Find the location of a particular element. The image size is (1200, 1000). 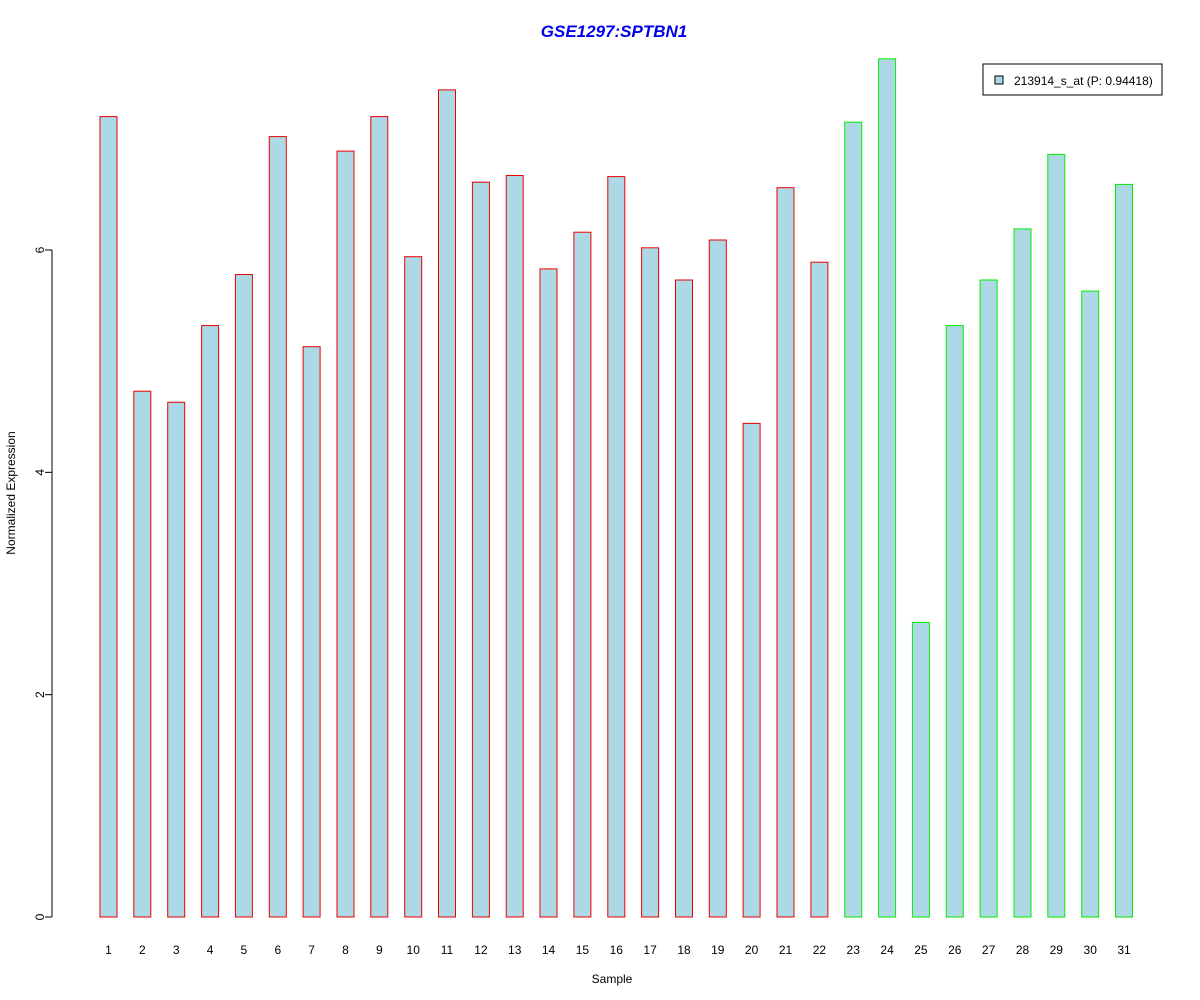

x-tick-label: 2 is located at coordinates (142, 950).